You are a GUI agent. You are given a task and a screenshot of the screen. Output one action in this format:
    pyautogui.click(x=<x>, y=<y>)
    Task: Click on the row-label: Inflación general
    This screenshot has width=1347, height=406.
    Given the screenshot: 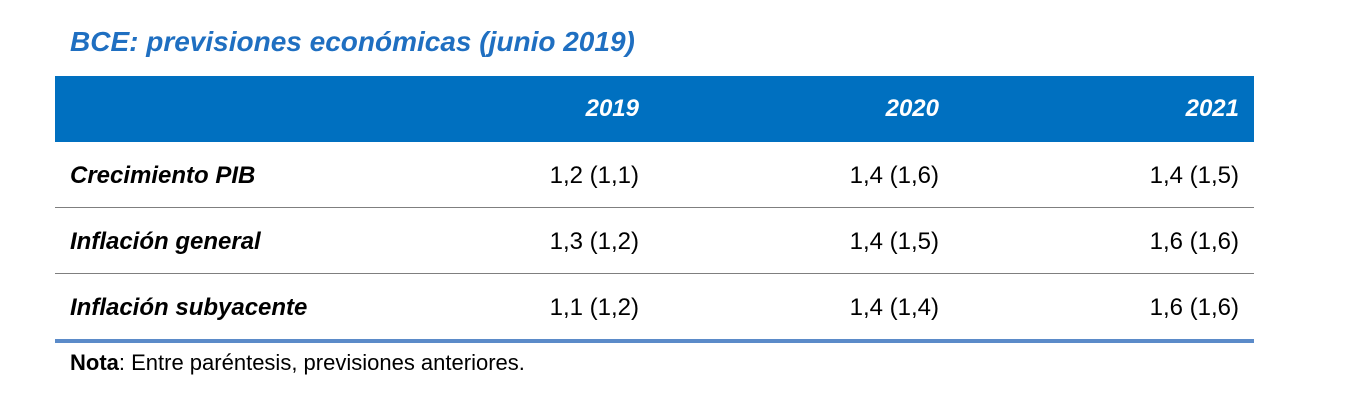 What is the action you would take?
    pyautogui.click(x=165, y=241)
    